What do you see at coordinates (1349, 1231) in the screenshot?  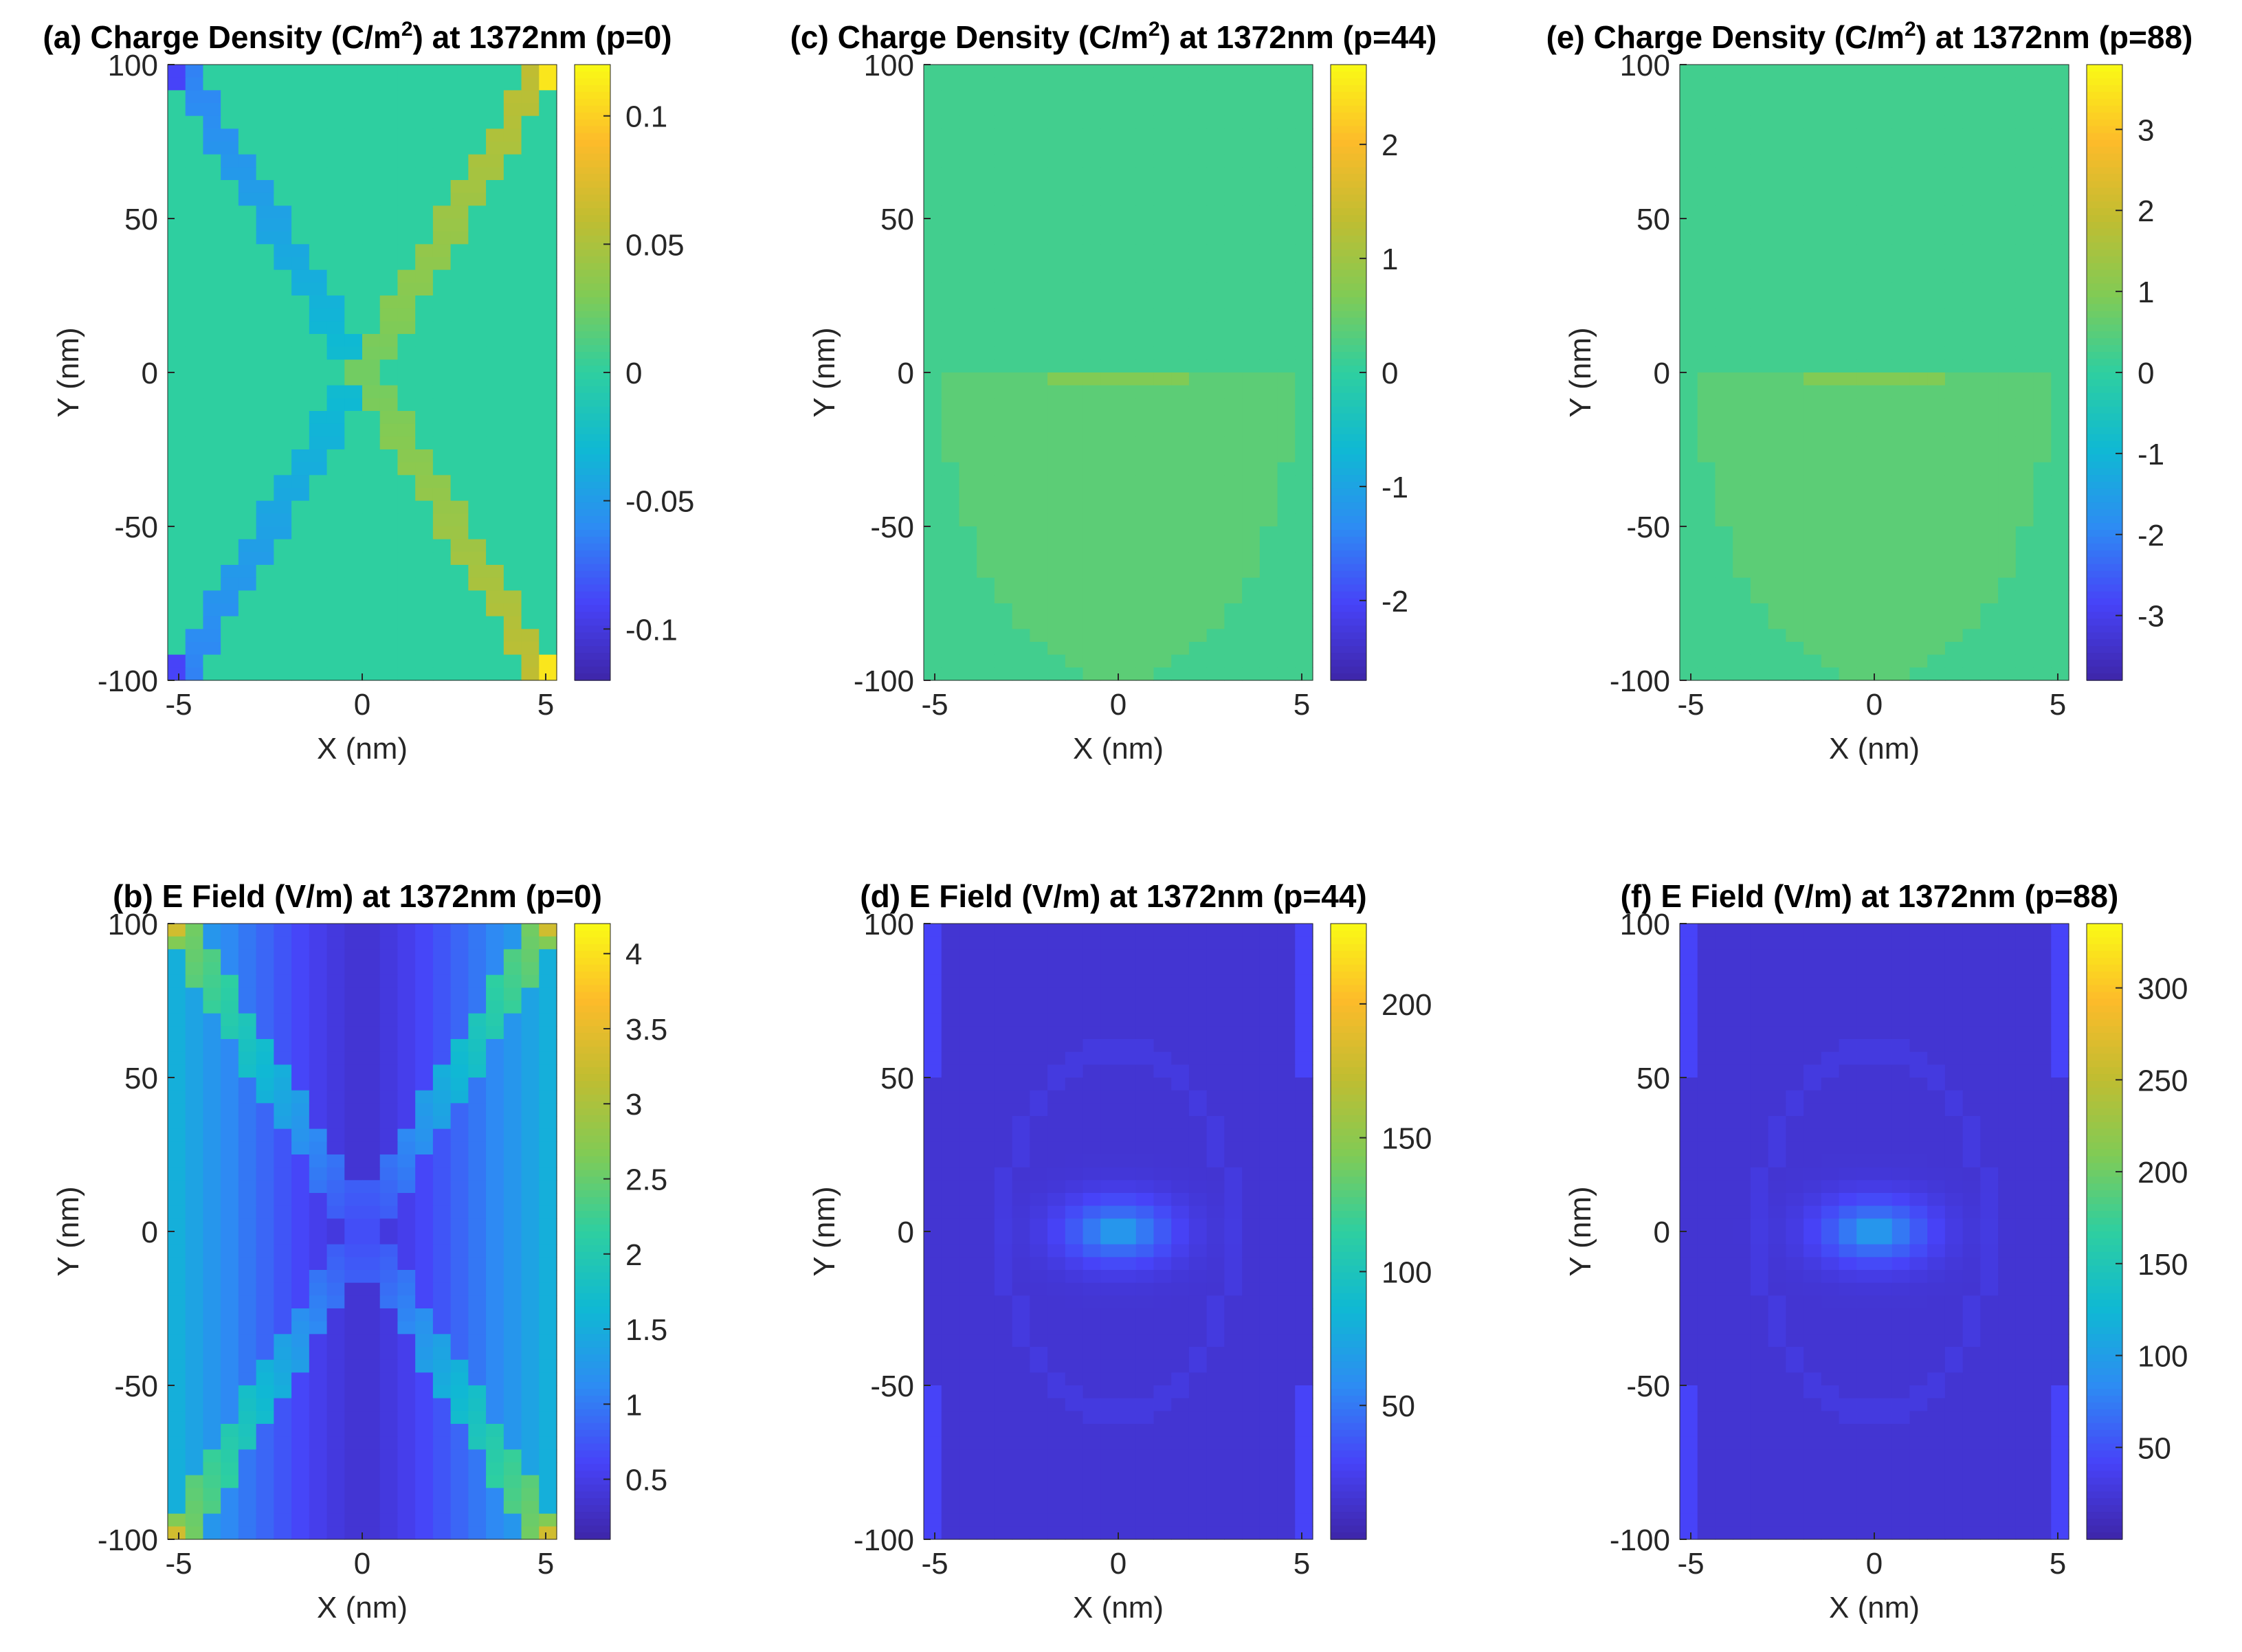 I see `colorbar-box` at bounding box center [1349, 1231].